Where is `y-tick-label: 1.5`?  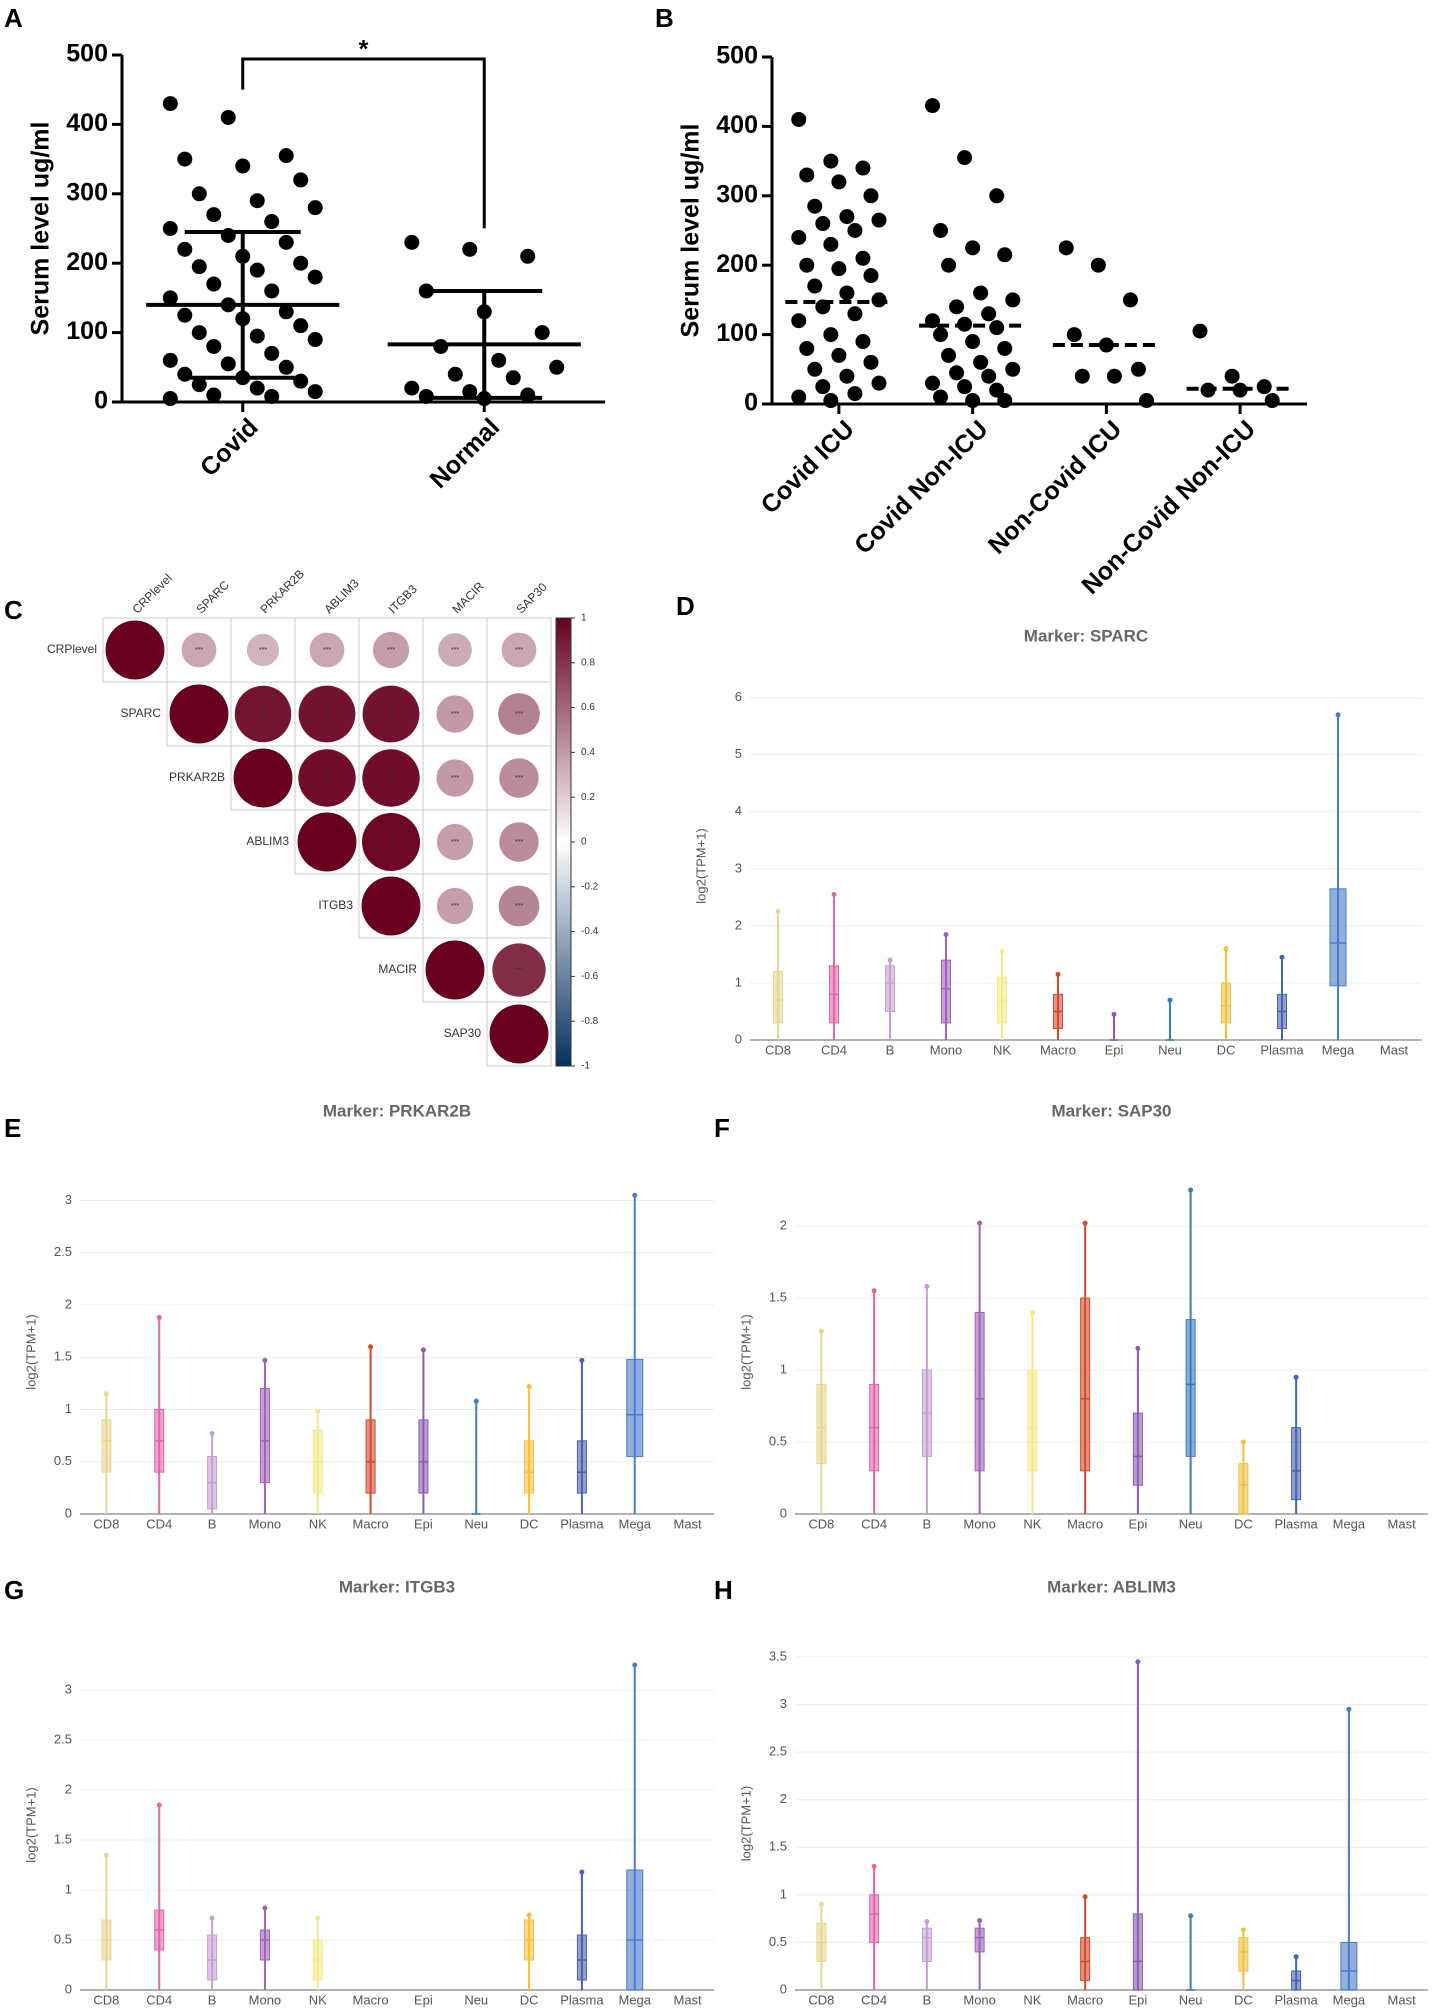
y-tick-label: 1.5 is located at coordinates (63, 1838).